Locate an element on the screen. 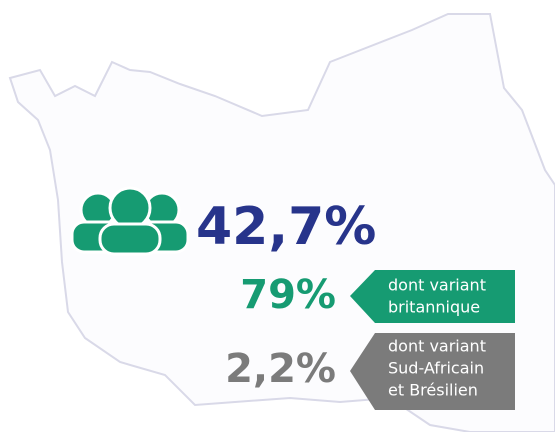  variant-label: britannique is located at coordinates (434, 307).